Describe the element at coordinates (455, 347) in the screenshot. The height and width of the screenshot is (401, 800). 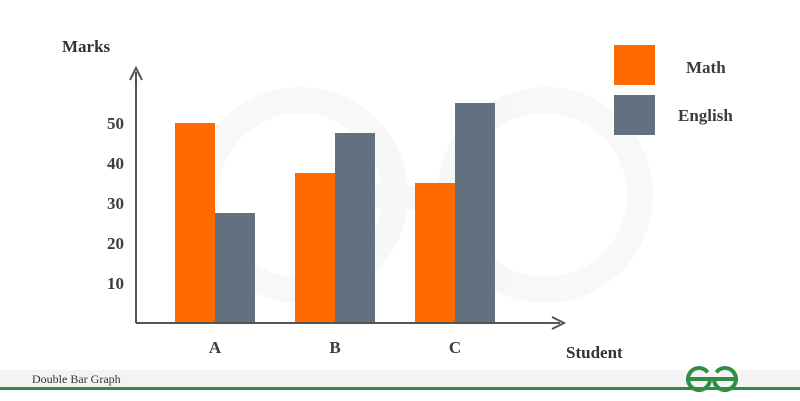
I see `x-tick-label: C` at that location.